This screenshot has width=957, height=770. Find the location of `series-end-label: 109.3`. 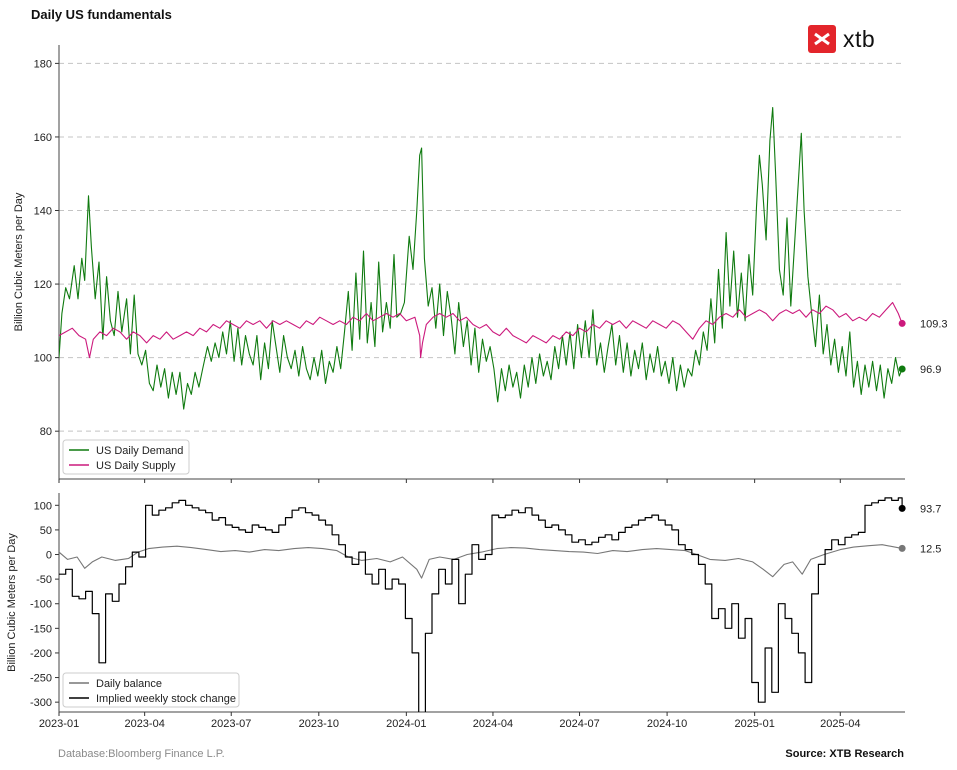

series-end-label: 109.3 is located at coordinates (934, 324).